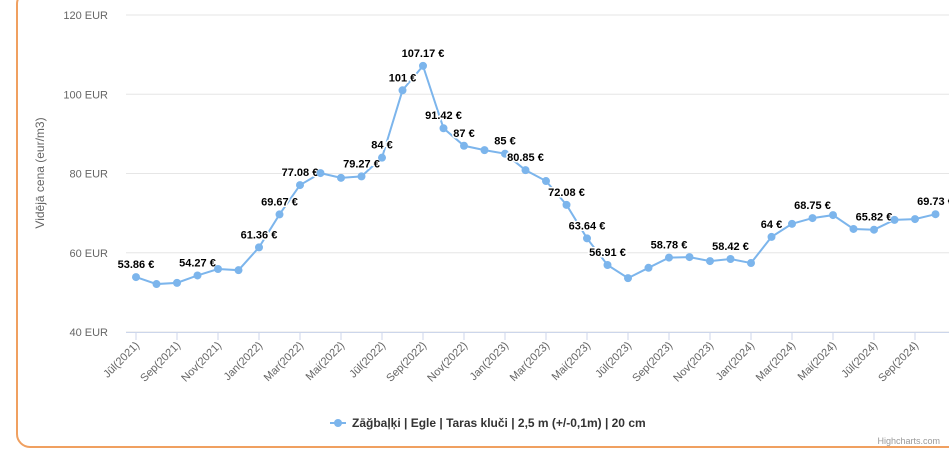 This screenshot has height=450, width=949. What do you see at coordinates (818, 362) in the screenshot?
I see `x-tick-label: Mai(2024)` at bounding box center [818, 362].